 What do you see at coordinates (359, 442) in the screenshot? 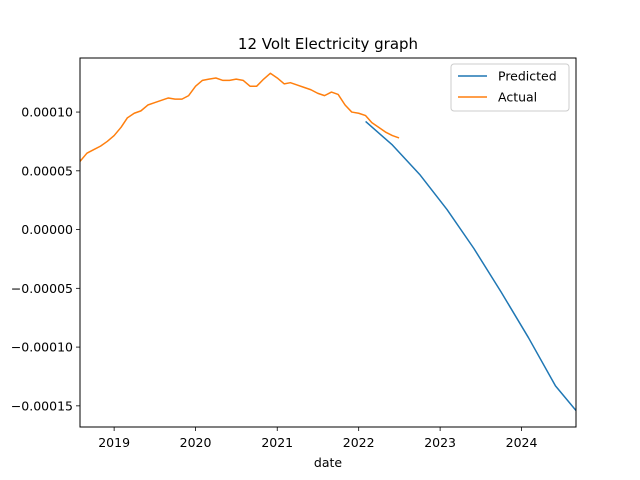
I see `x-tick-label: 2022` at bounding box center [359, 442].